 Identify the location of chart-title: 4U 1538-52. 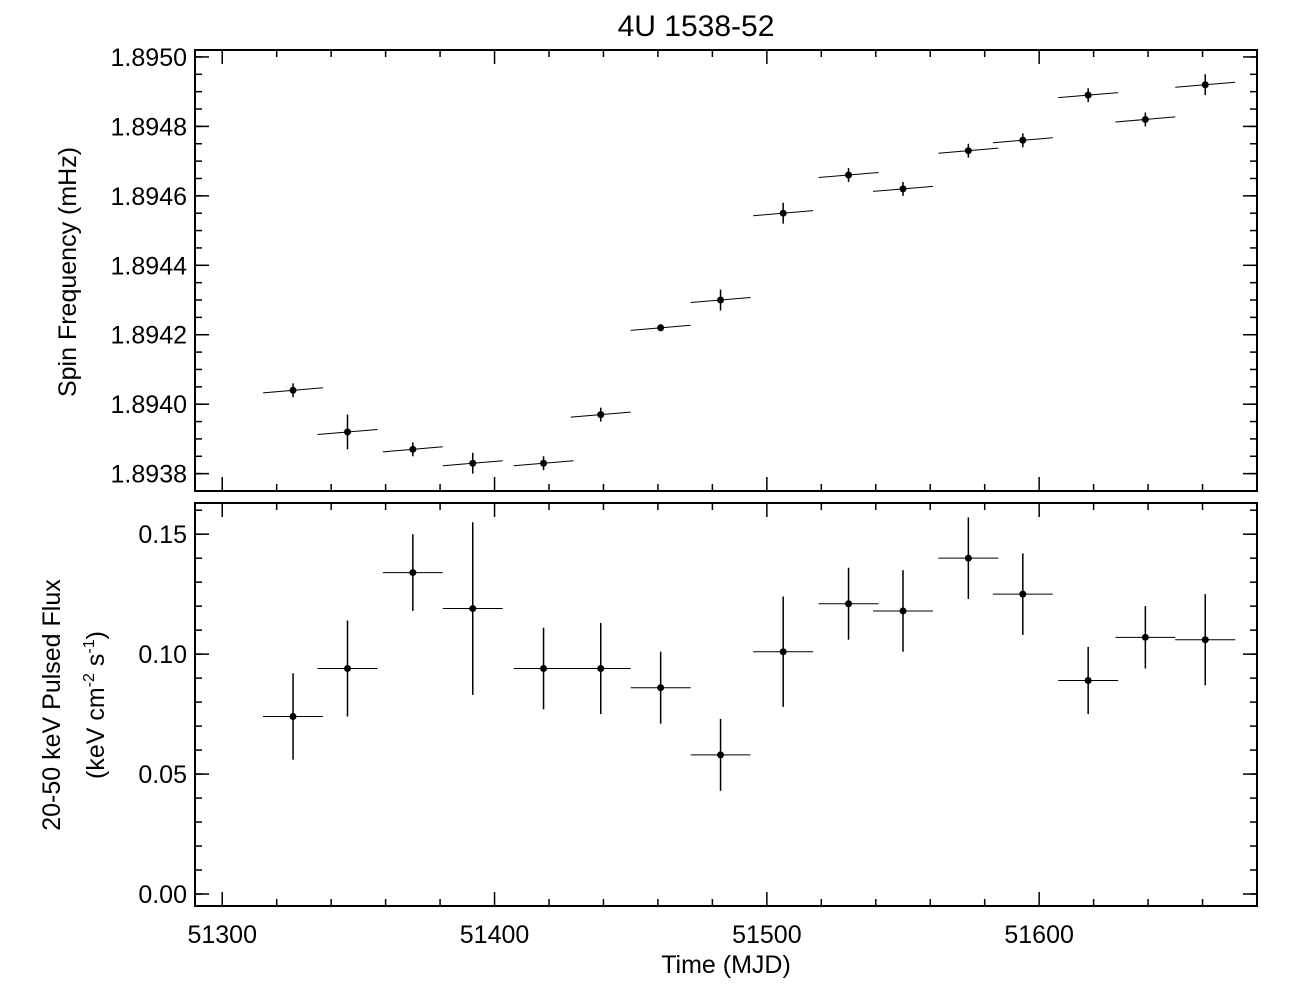
(696, 26).